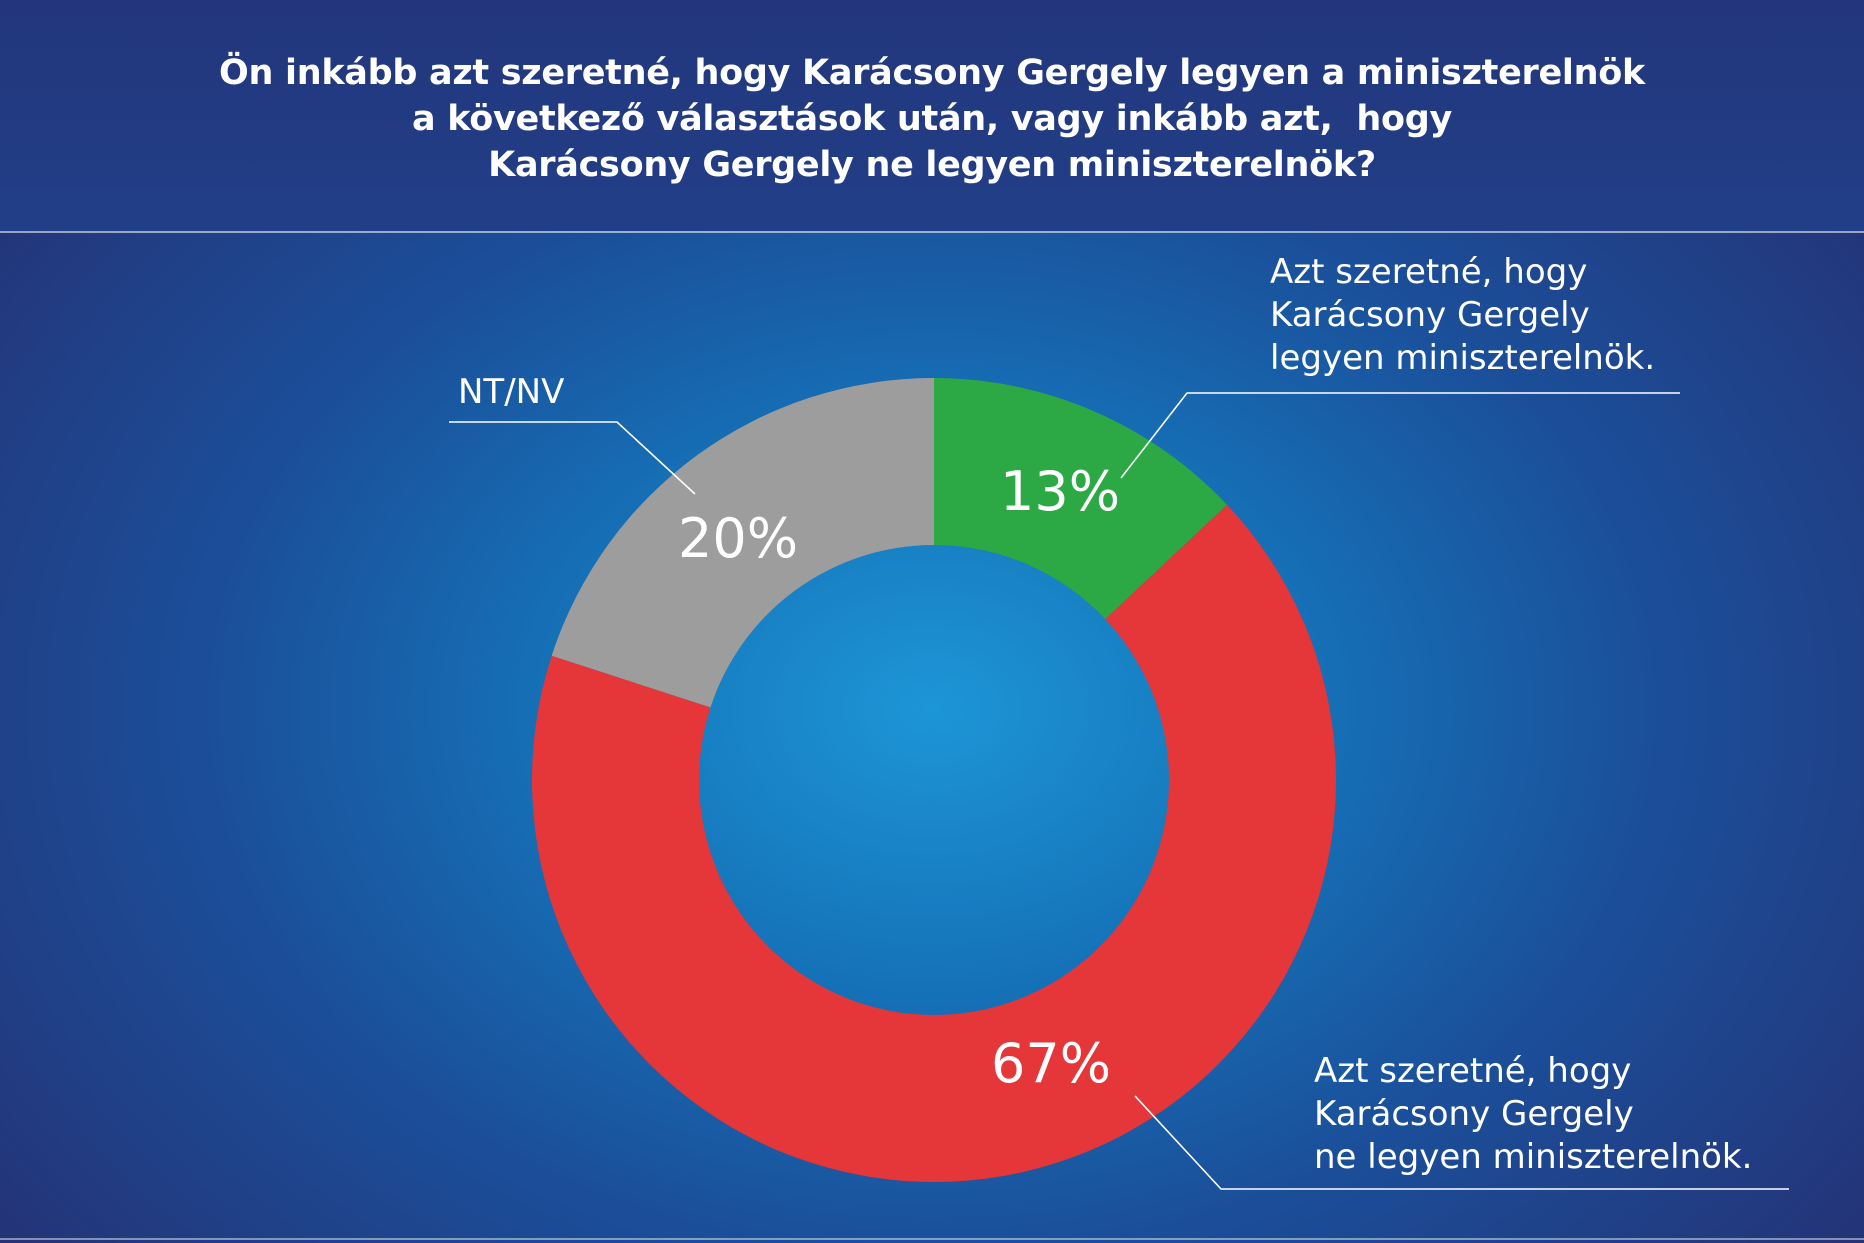 Image resolution: width=1864 pixels, height=1243 pixels. I want to click on slice-legyen-miniszterelnok, so click(1081, 499).